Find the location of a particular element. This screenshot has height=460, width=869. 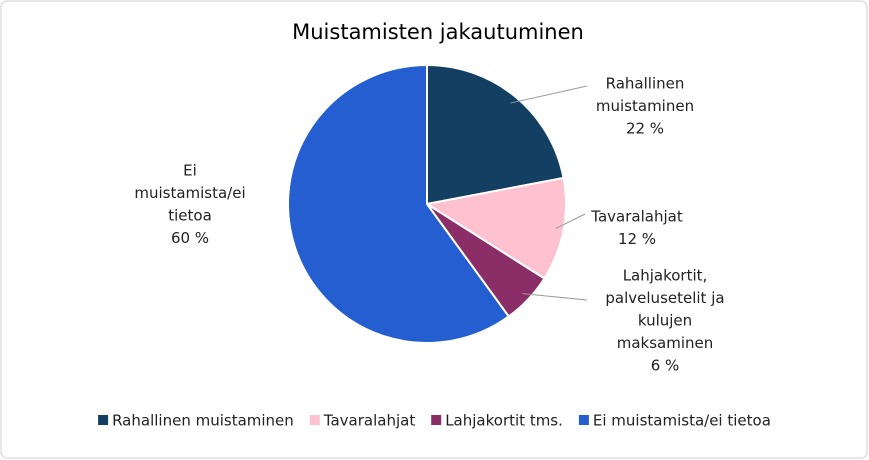

slice-label: Rahallinen is located at coordinates (645, 84).